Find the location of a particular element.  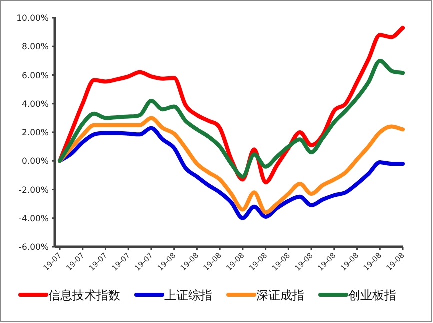

y-tick-label: 10.00% is located at coordinates (32, 19).